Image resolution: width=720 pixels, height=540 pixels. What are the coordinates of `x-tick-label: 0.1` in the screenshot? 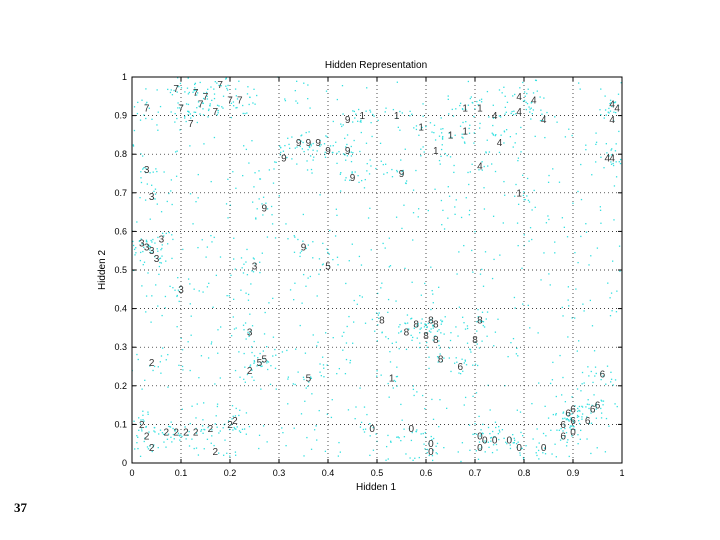 It's located at (181, 473).